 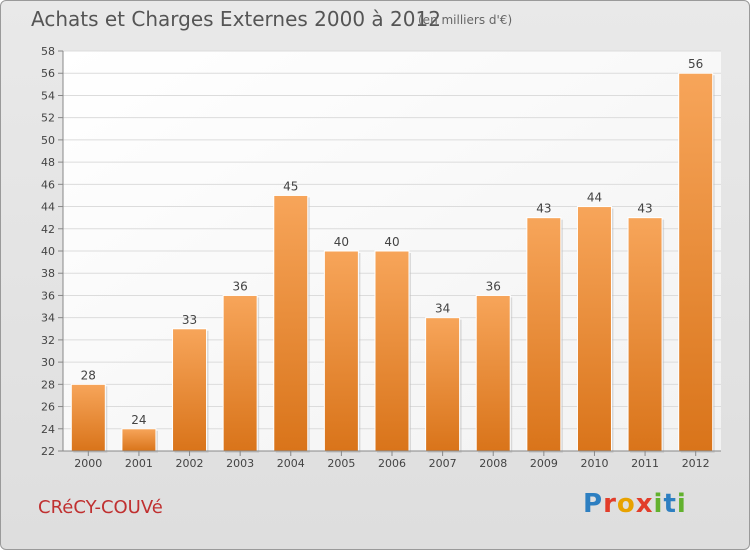 I want to click on x-tick-label: 2012, so click(x=696, y=463).